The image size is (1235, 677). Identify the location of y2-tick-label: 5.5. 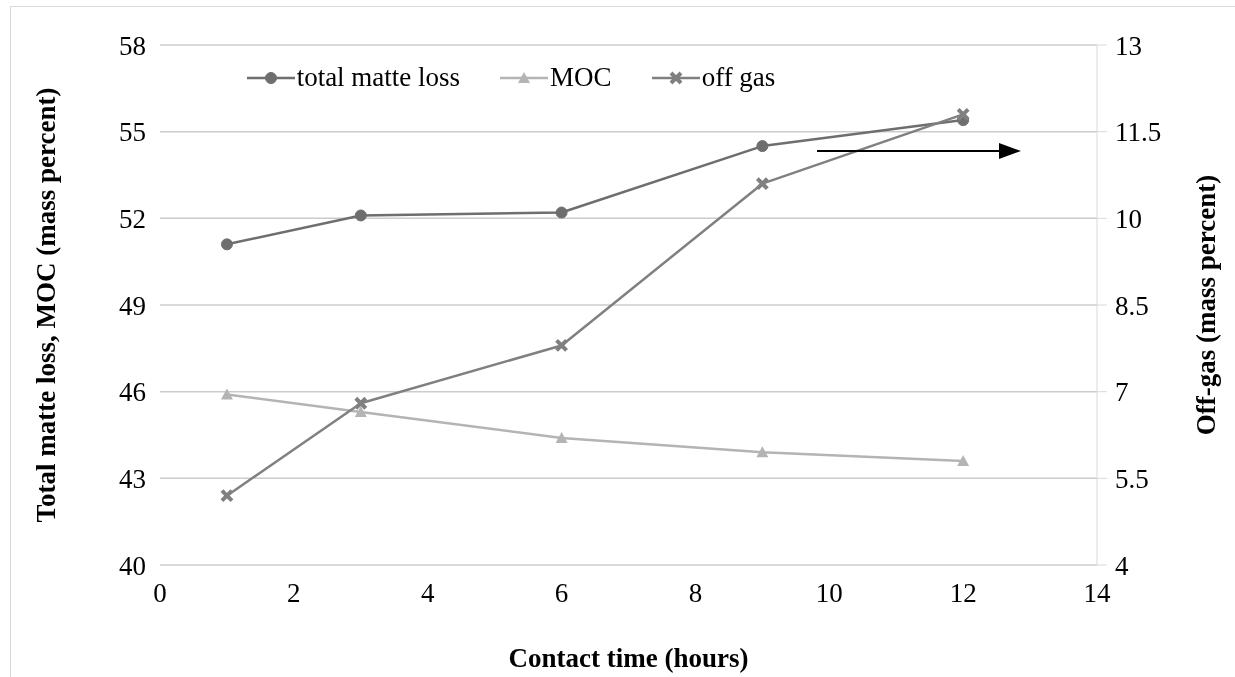
(1132, 478).